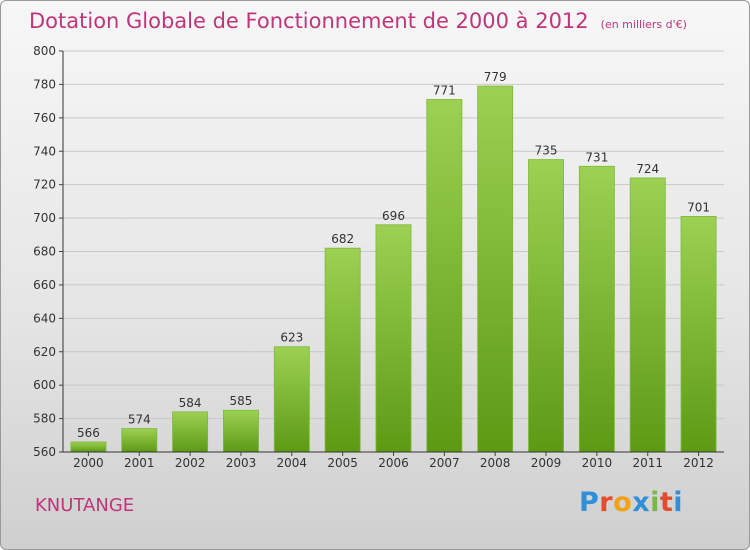  I want to click on x-tick-label: 2012, so click(698, 463).